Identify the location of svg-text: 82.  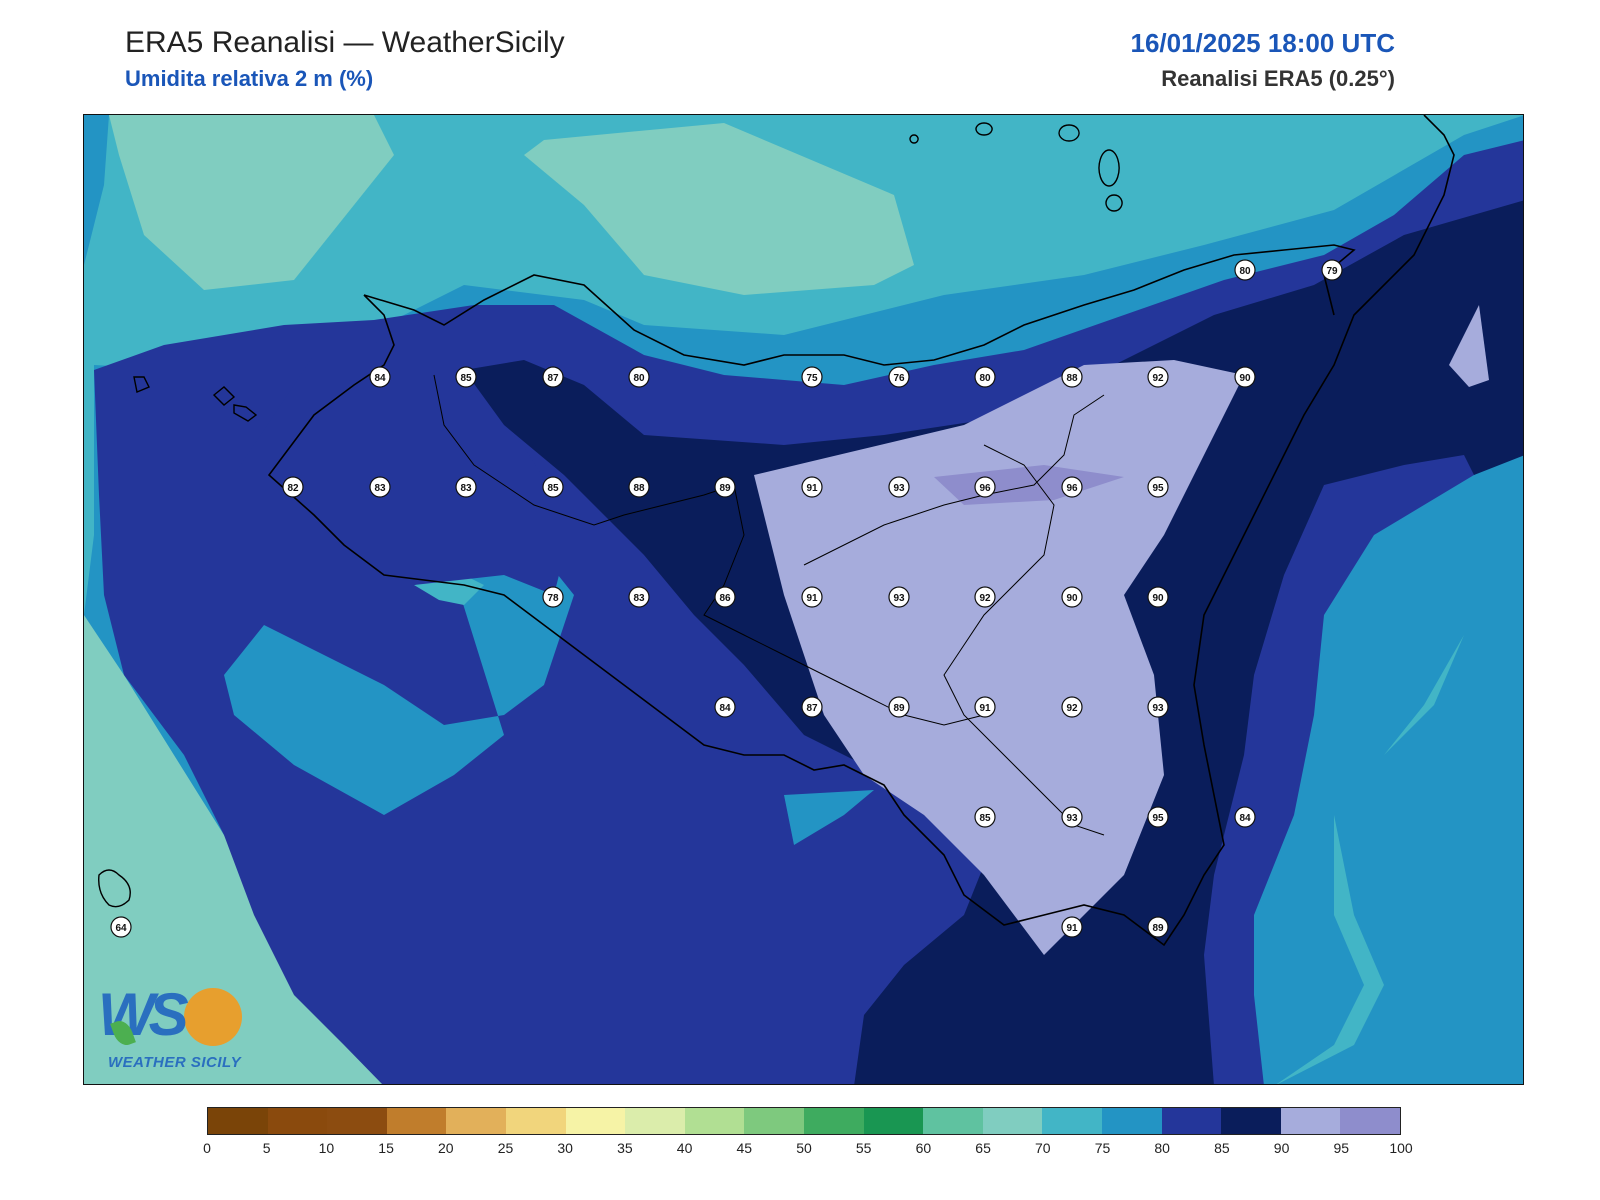
(293, 488).